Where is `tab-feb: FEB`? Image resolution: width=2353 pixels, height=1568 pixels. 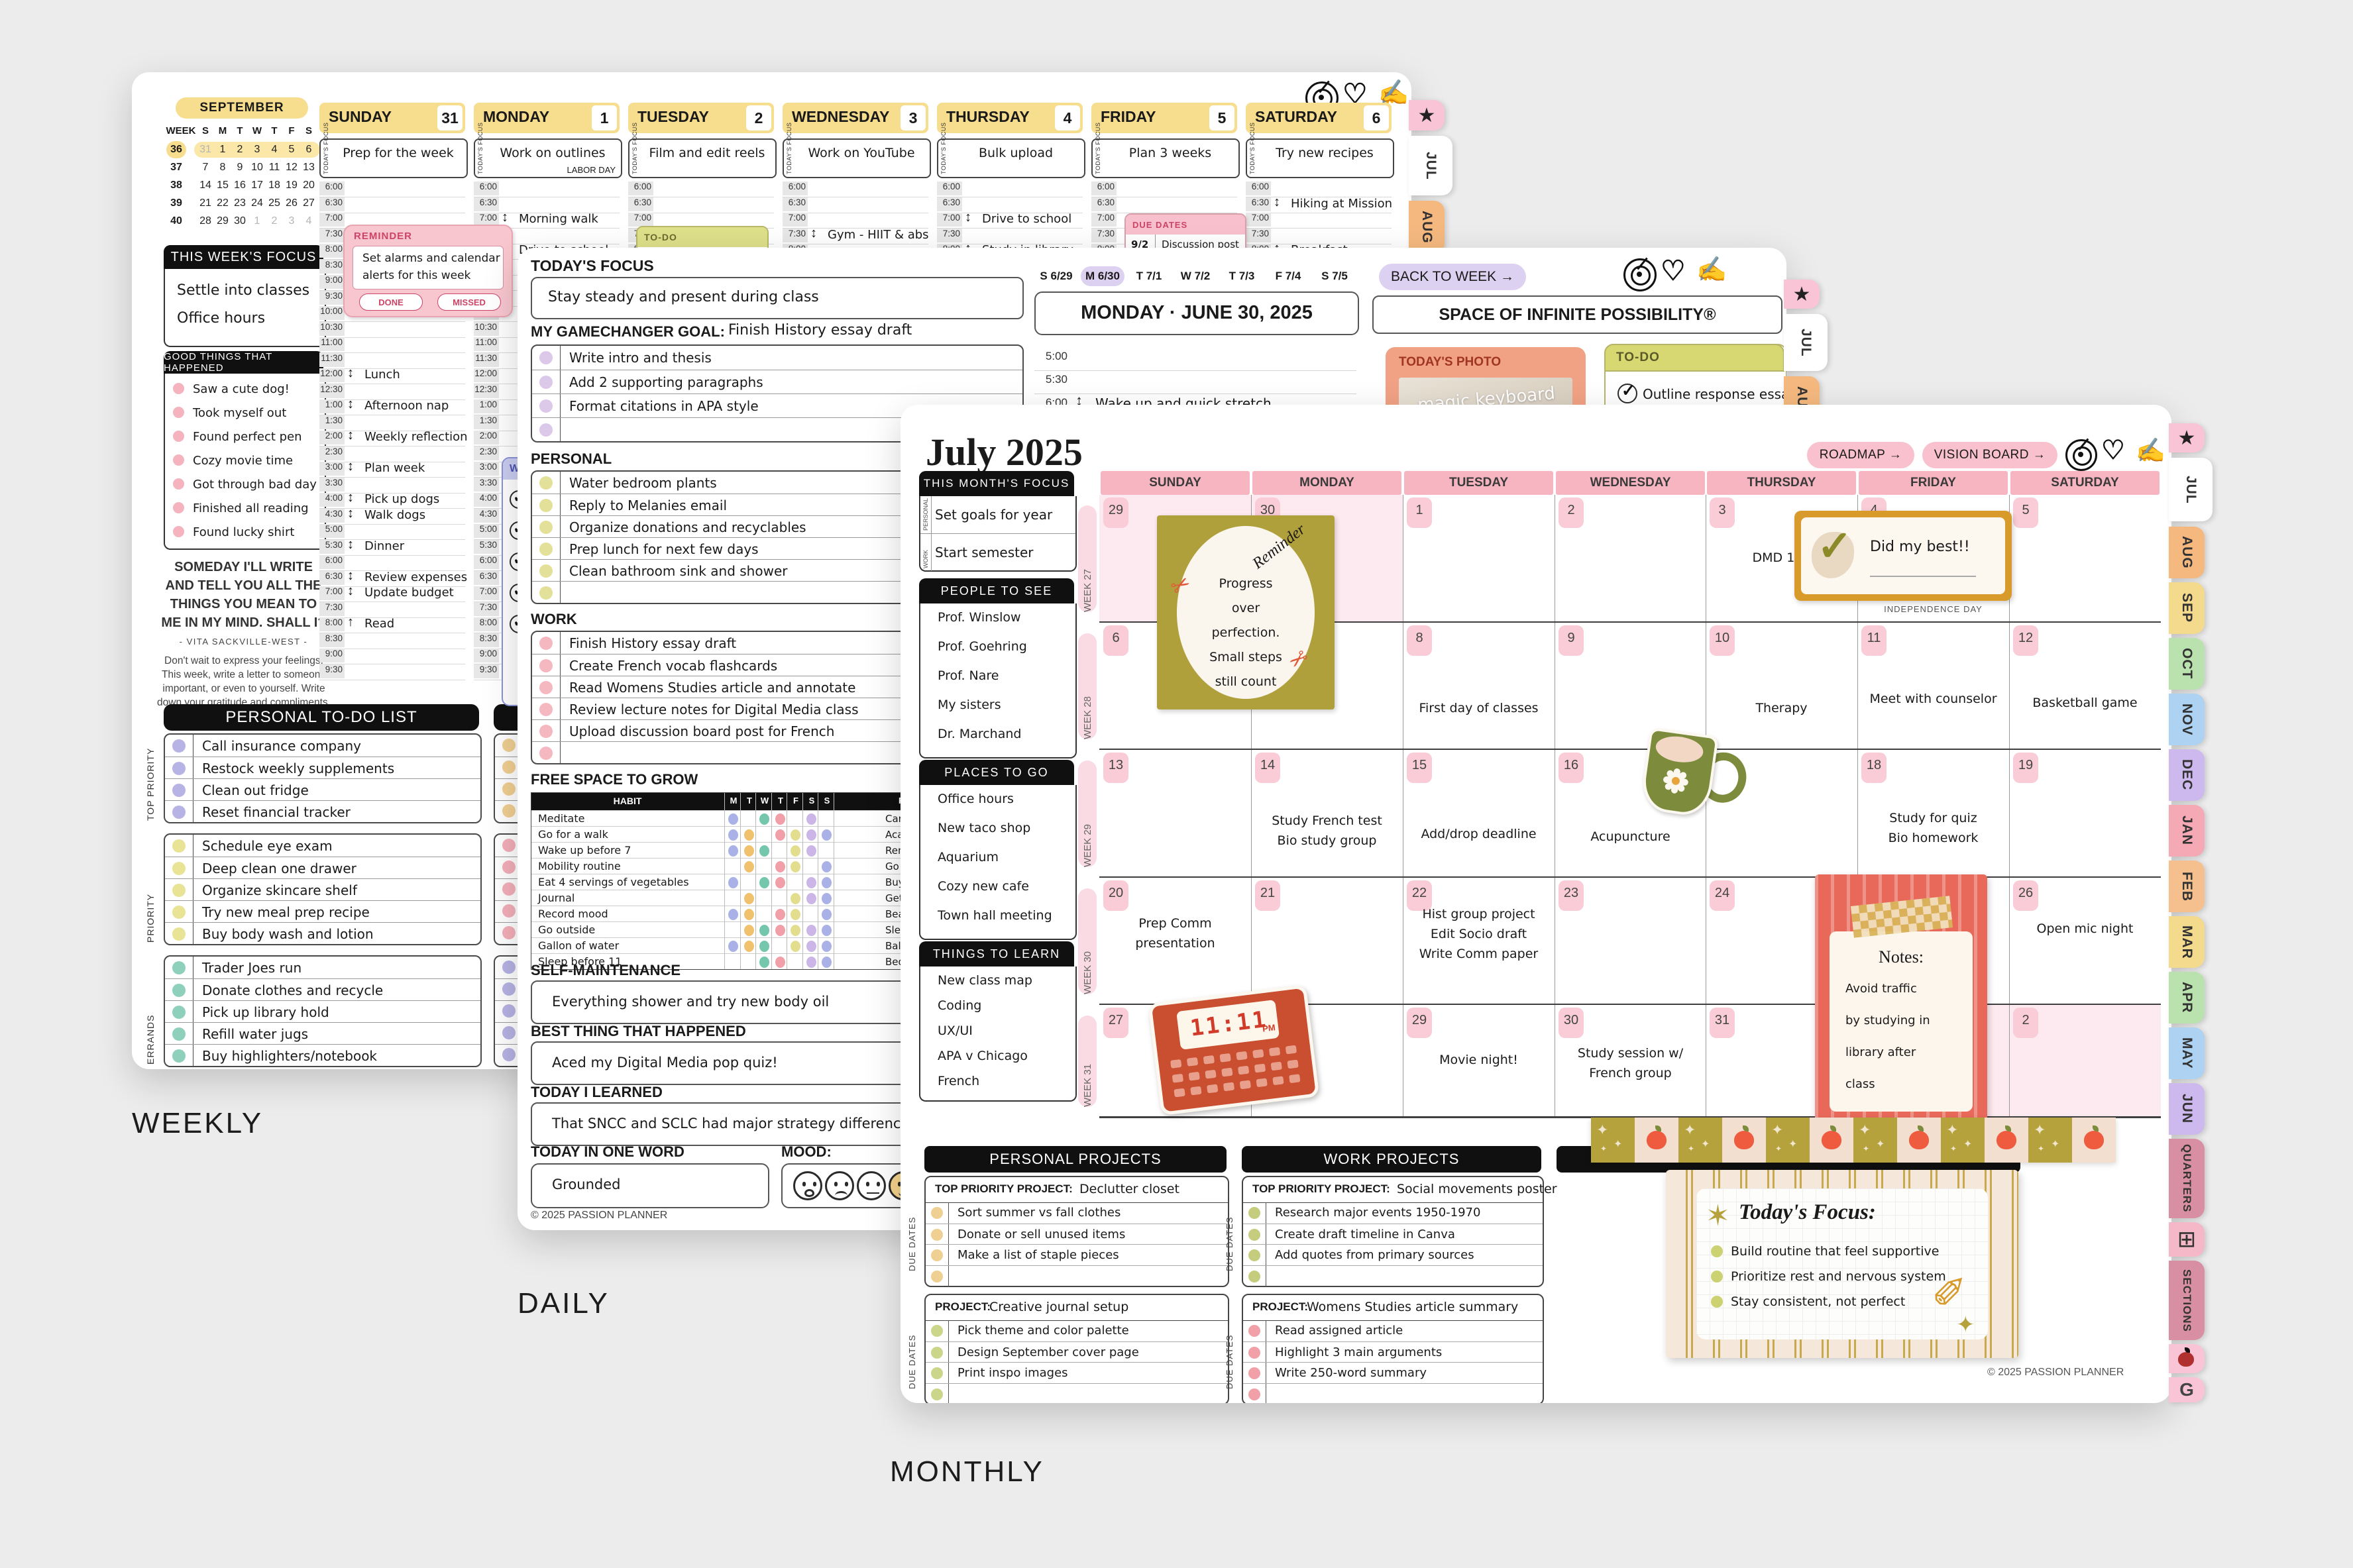 tab-feb: FEB is located at coordinates (2187, 886).